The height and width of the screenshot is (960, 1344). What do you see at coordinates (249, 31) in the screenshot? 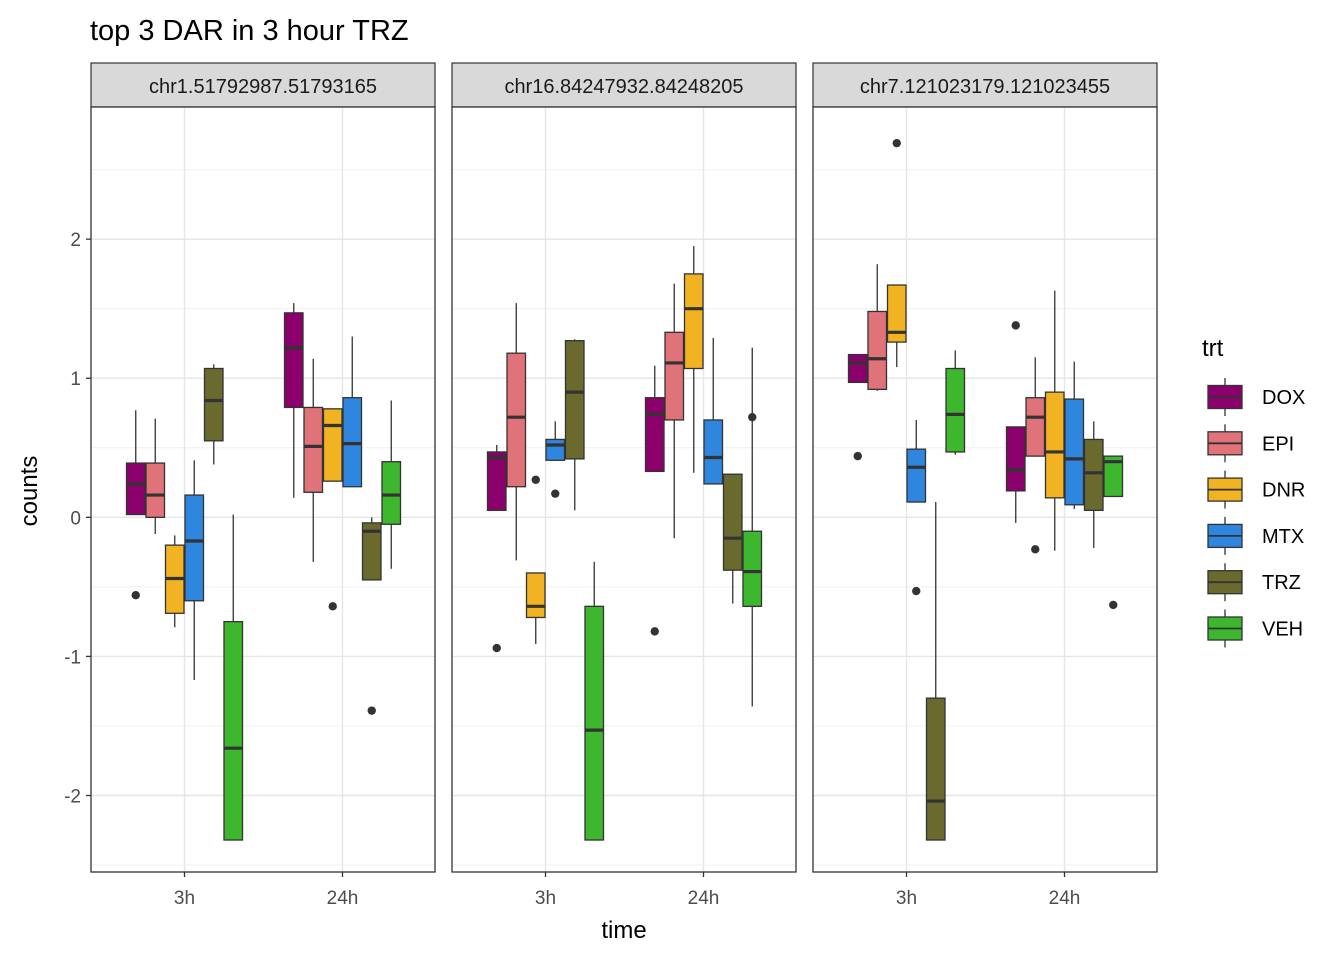
I see `chart-title: top 3 DAR in 3 hour TRZ` at bounding box center [249, 31].